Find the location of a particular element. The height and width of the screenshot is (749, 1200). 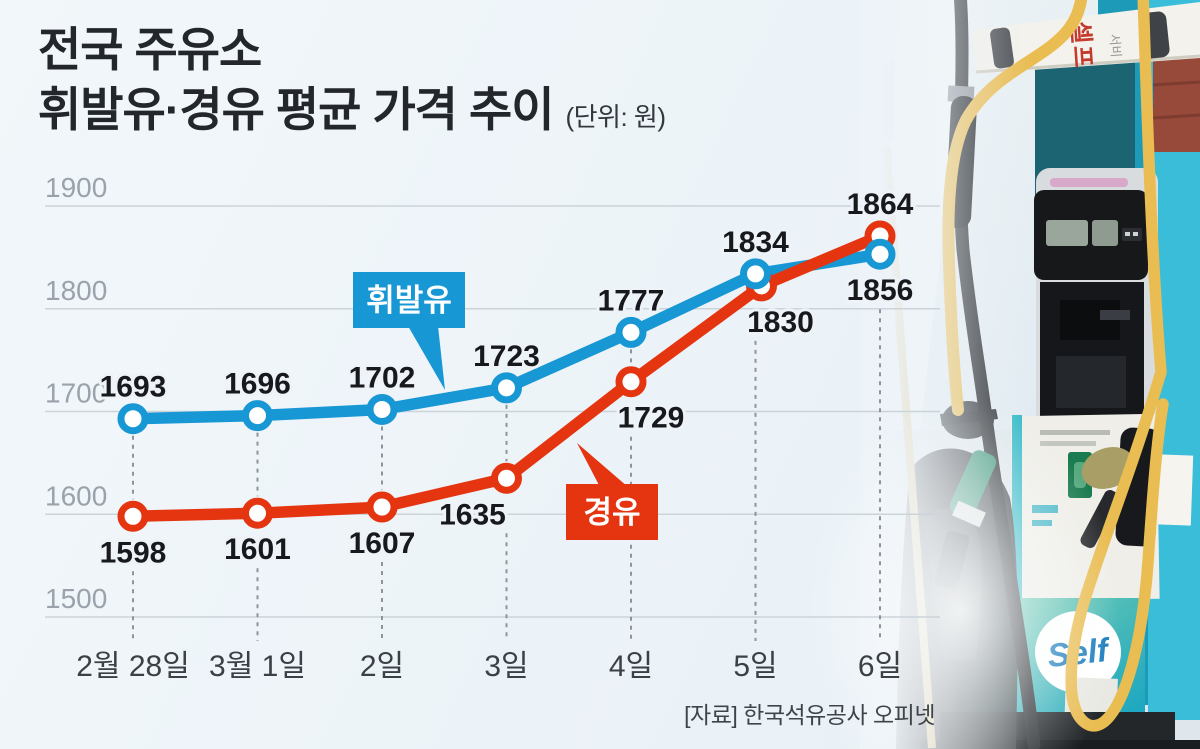

self-sign-subtext: 서비 is located at coordinates (1115, 45).